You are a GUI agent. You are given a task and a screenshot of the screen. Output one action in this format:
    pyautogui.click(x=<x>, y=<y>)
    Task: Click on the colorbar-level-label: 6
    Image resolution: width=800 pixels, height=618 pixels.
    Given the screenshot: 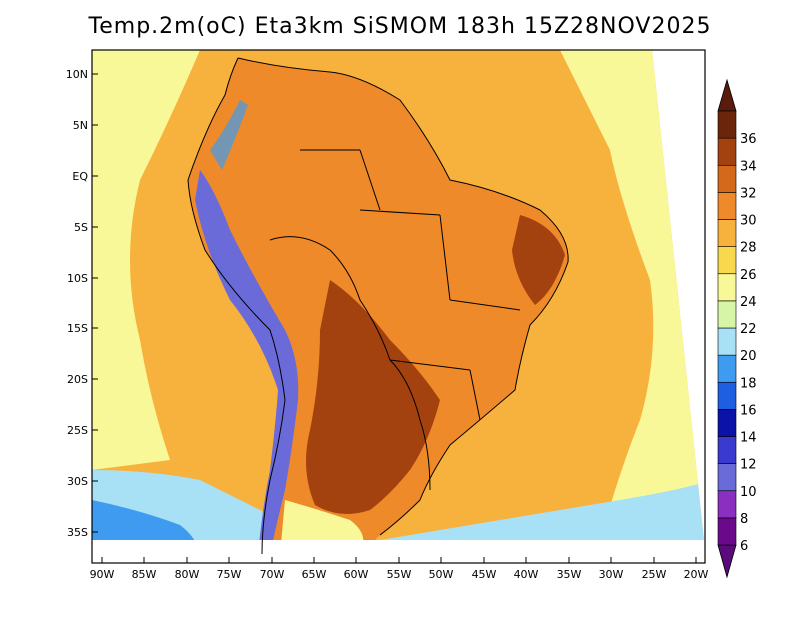 What is the action you would take?
    pyautogui.click(x=744, y=546)
    